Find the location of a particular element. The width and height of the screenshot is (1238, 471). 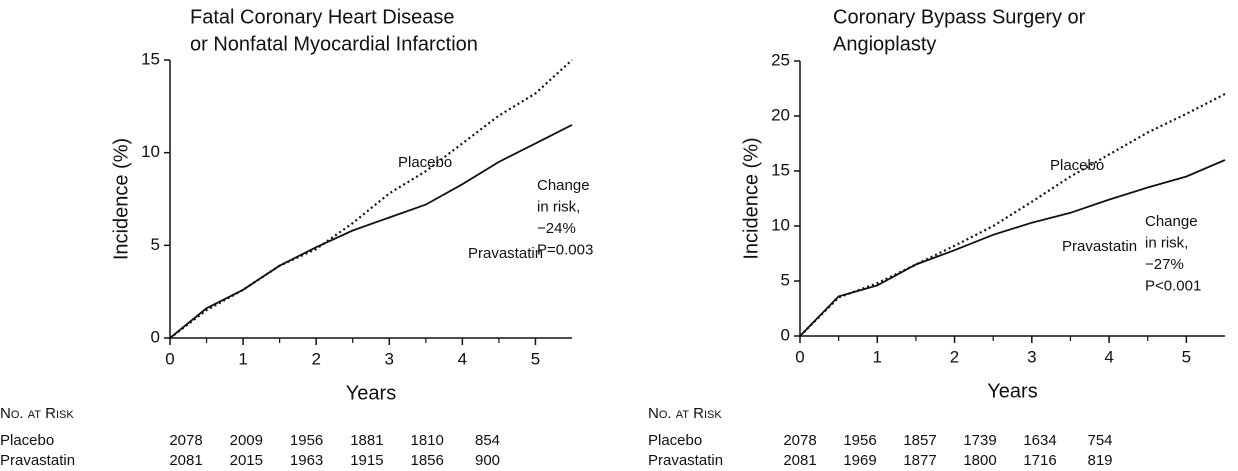

chart-title: Coronary Bypass Surgery or is located at coordinates (959, 17).